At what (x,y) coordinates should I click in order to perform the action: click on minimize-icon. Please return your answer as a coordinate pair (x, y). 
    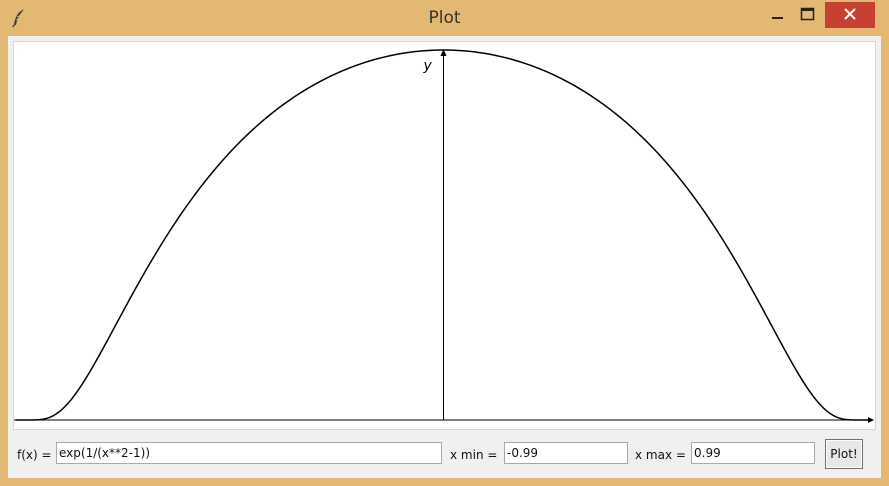
    Looking at the image, I should click on (778, 15).